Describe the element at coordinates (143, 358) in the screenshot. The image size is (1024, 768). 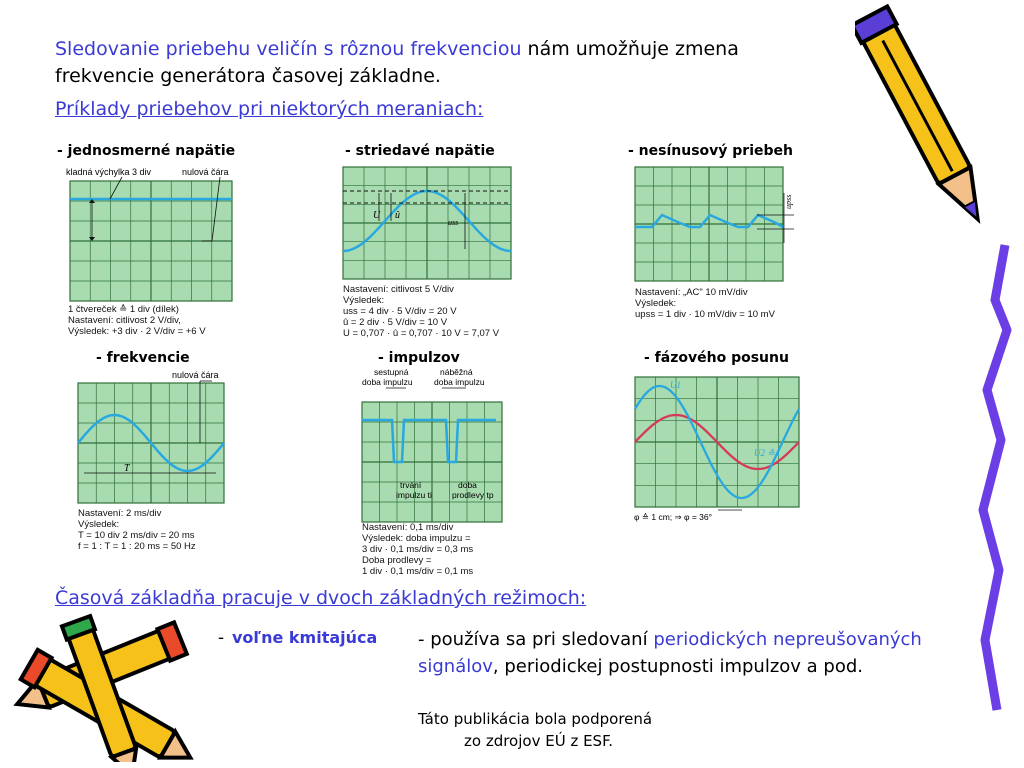
I see `caption-freq: - frekvencie` at that location.